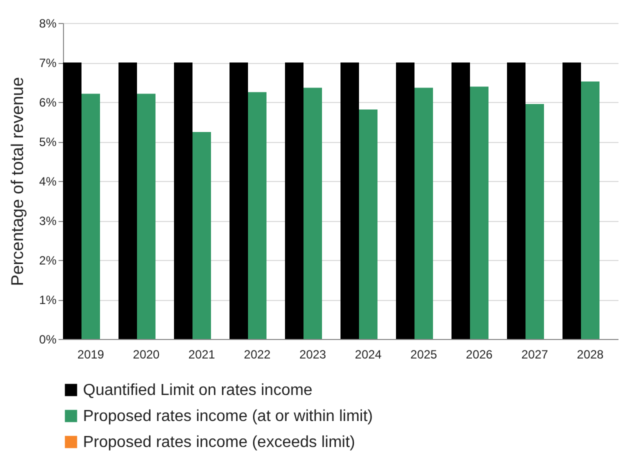 Image resolution: width=635 pixels, height=469 pixels. What do you see at coordinates (198, 390) in the screenshot?
I see `legend-label: Quantified Limit on rates income` at bounding box center [198, 390].